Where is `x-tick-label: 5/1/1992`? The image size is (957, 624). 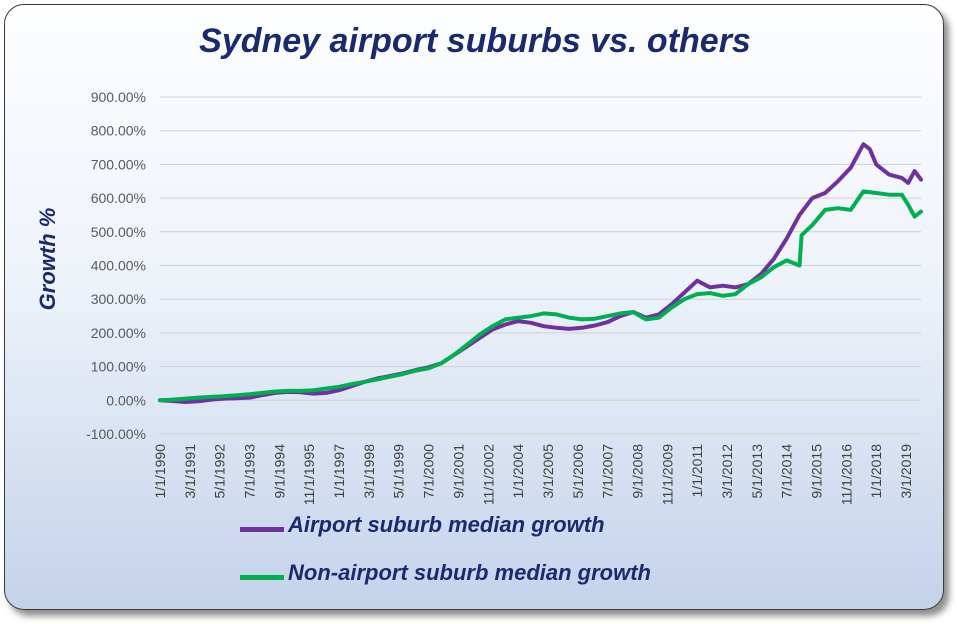
x-tick-label: 5/1/1992 is located at coordinates (220, 471).